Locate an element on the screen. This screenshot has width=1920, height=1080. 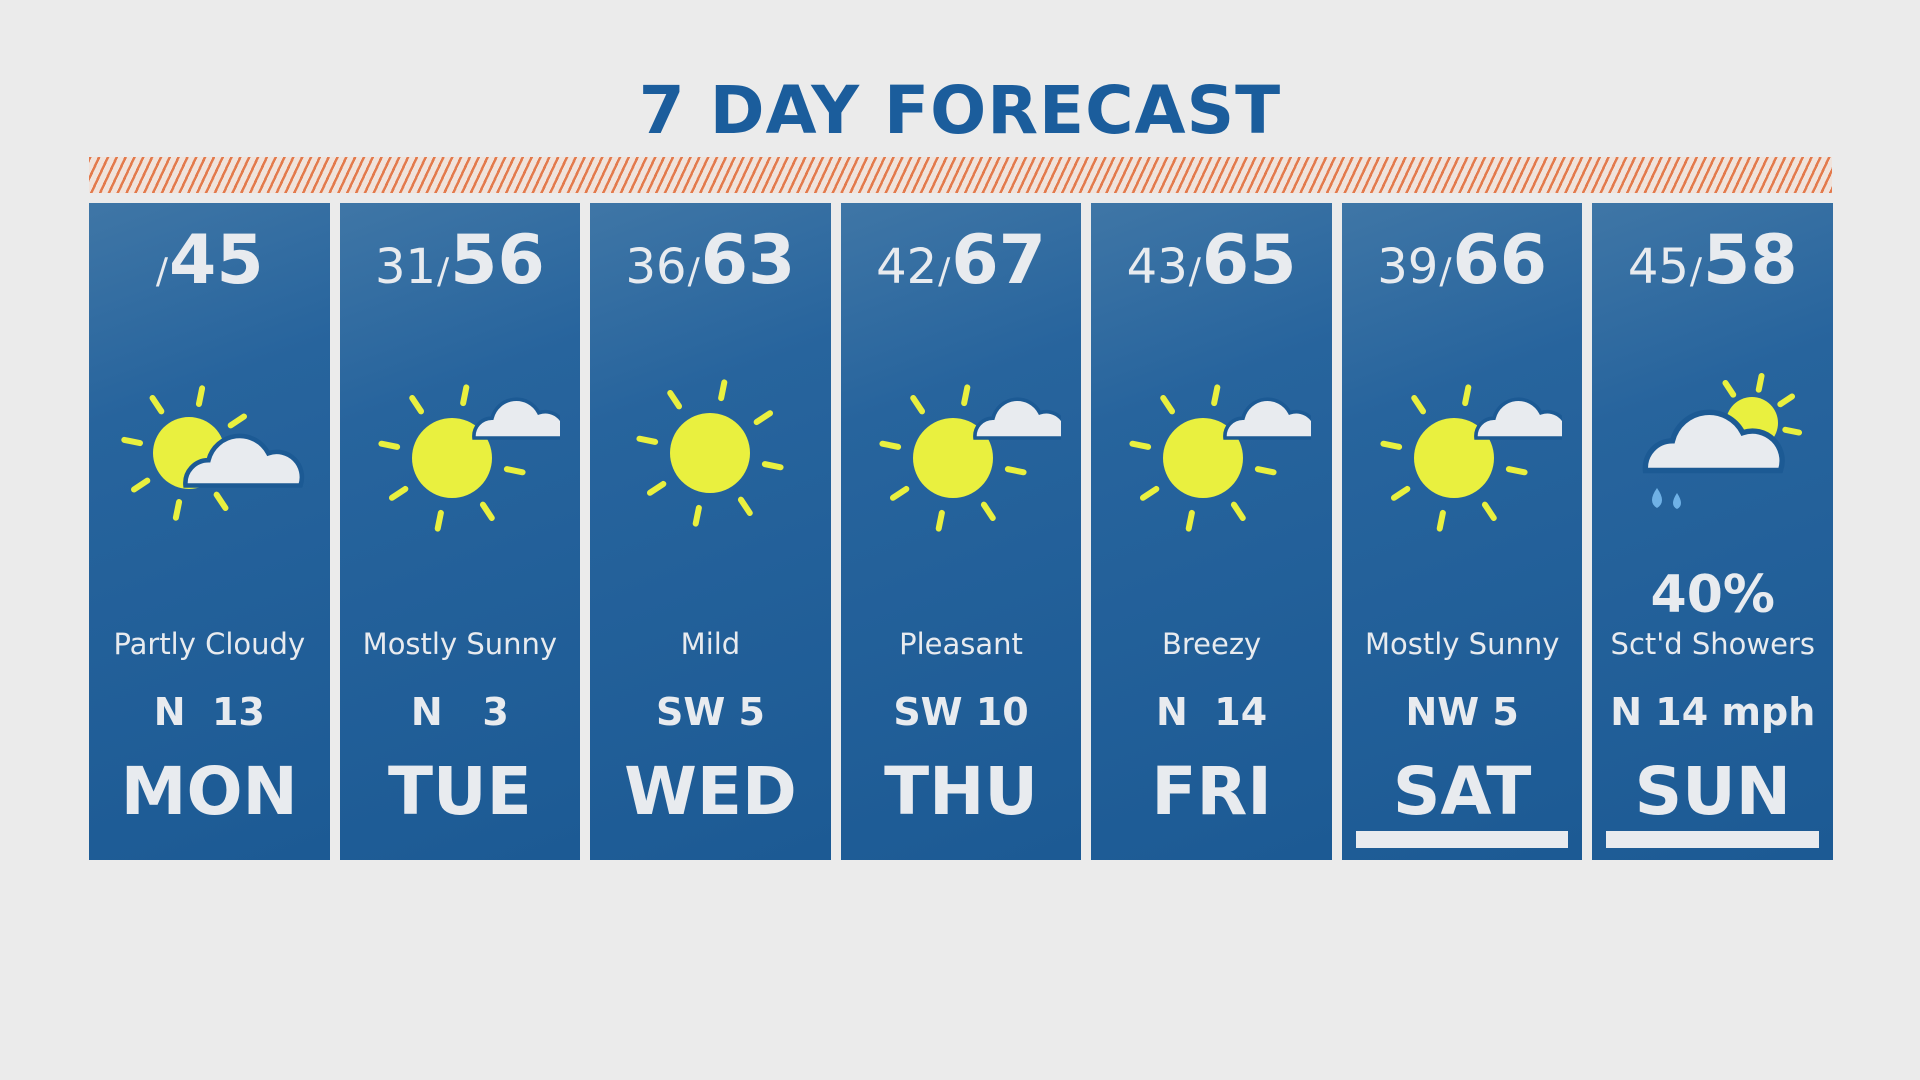
day-label: THU is located at coordinates (961, 791).